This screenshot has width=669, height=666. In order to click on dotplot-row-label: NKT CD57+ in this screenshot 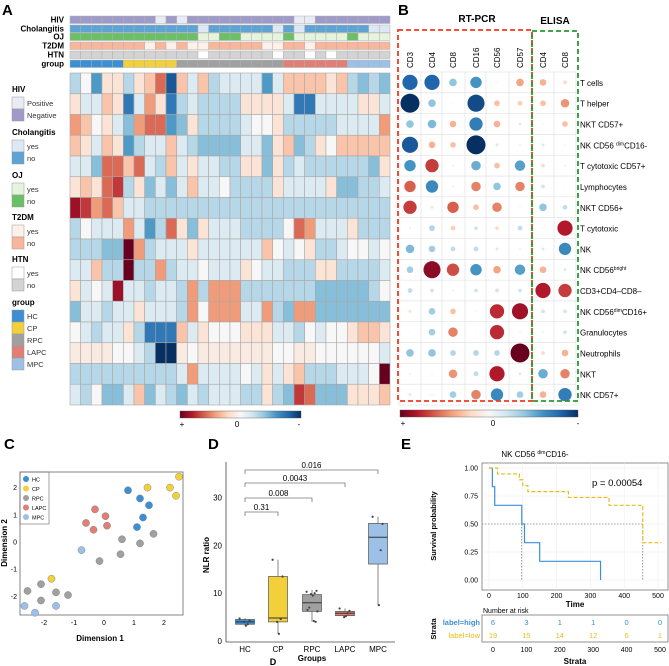, I will do `click(602, 125)`.